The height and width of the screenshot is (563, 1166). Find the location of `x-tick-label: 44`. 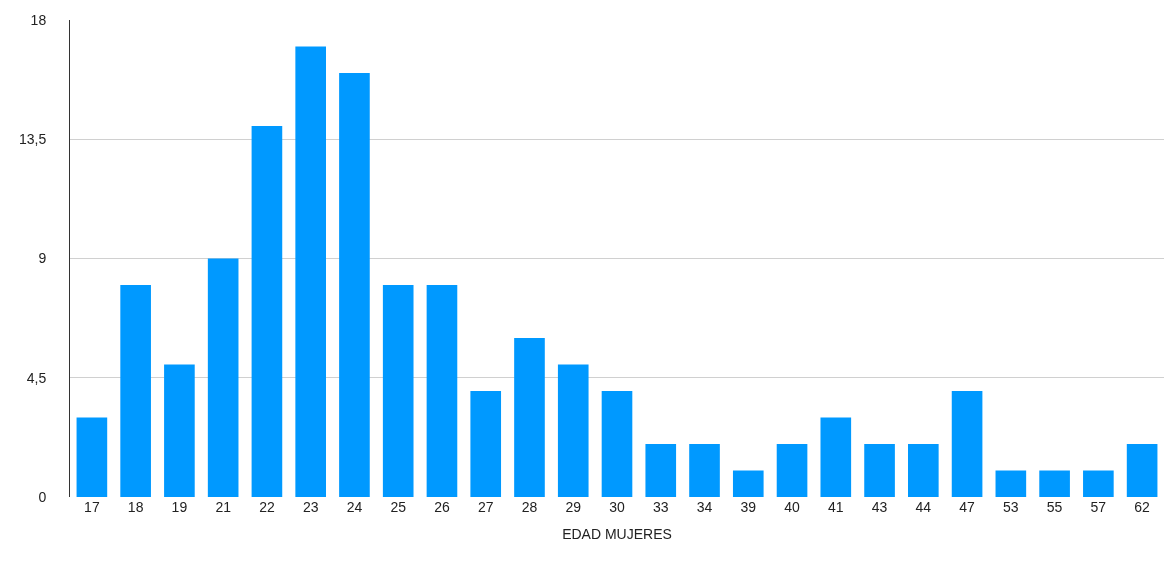

x-tick-label: 44 is located at coordinates (923, 507).